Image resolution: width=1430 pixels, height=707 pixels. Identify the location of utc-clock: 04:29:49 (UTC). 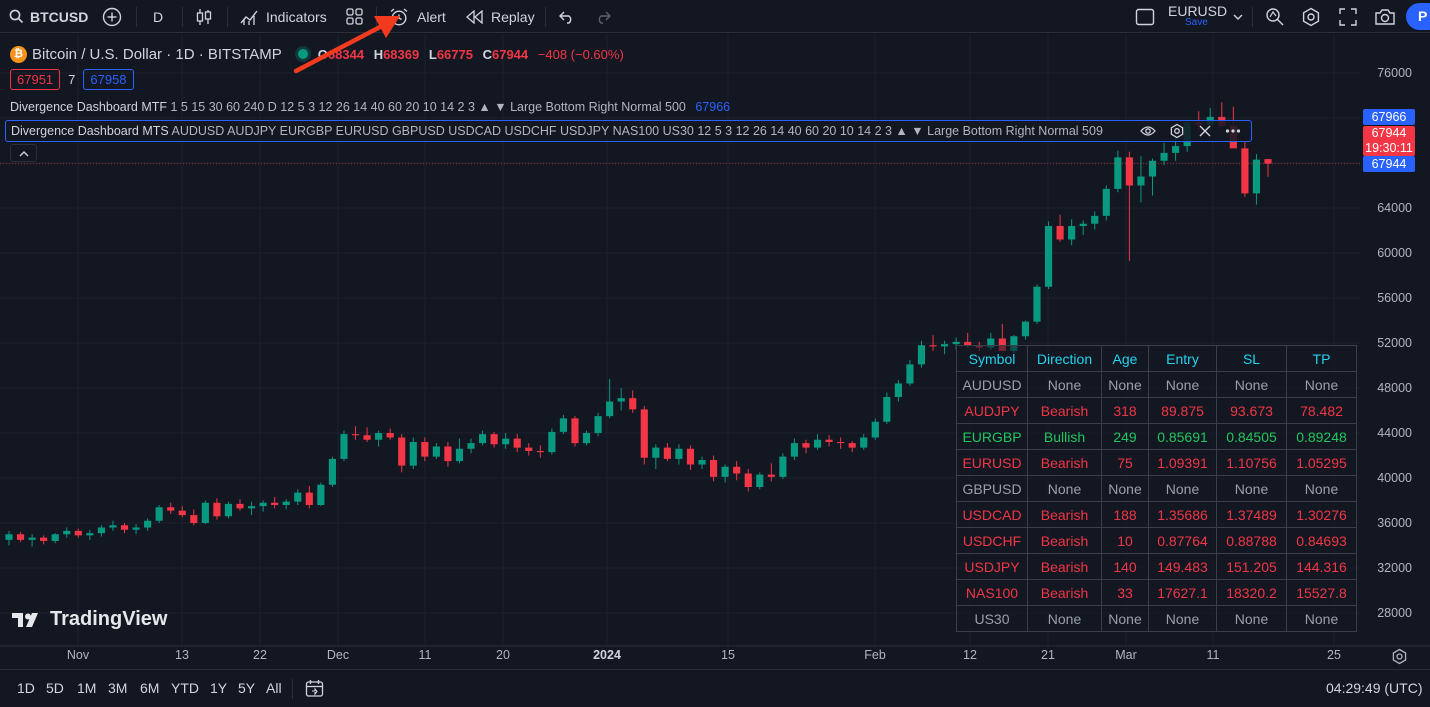
(1374, 688).